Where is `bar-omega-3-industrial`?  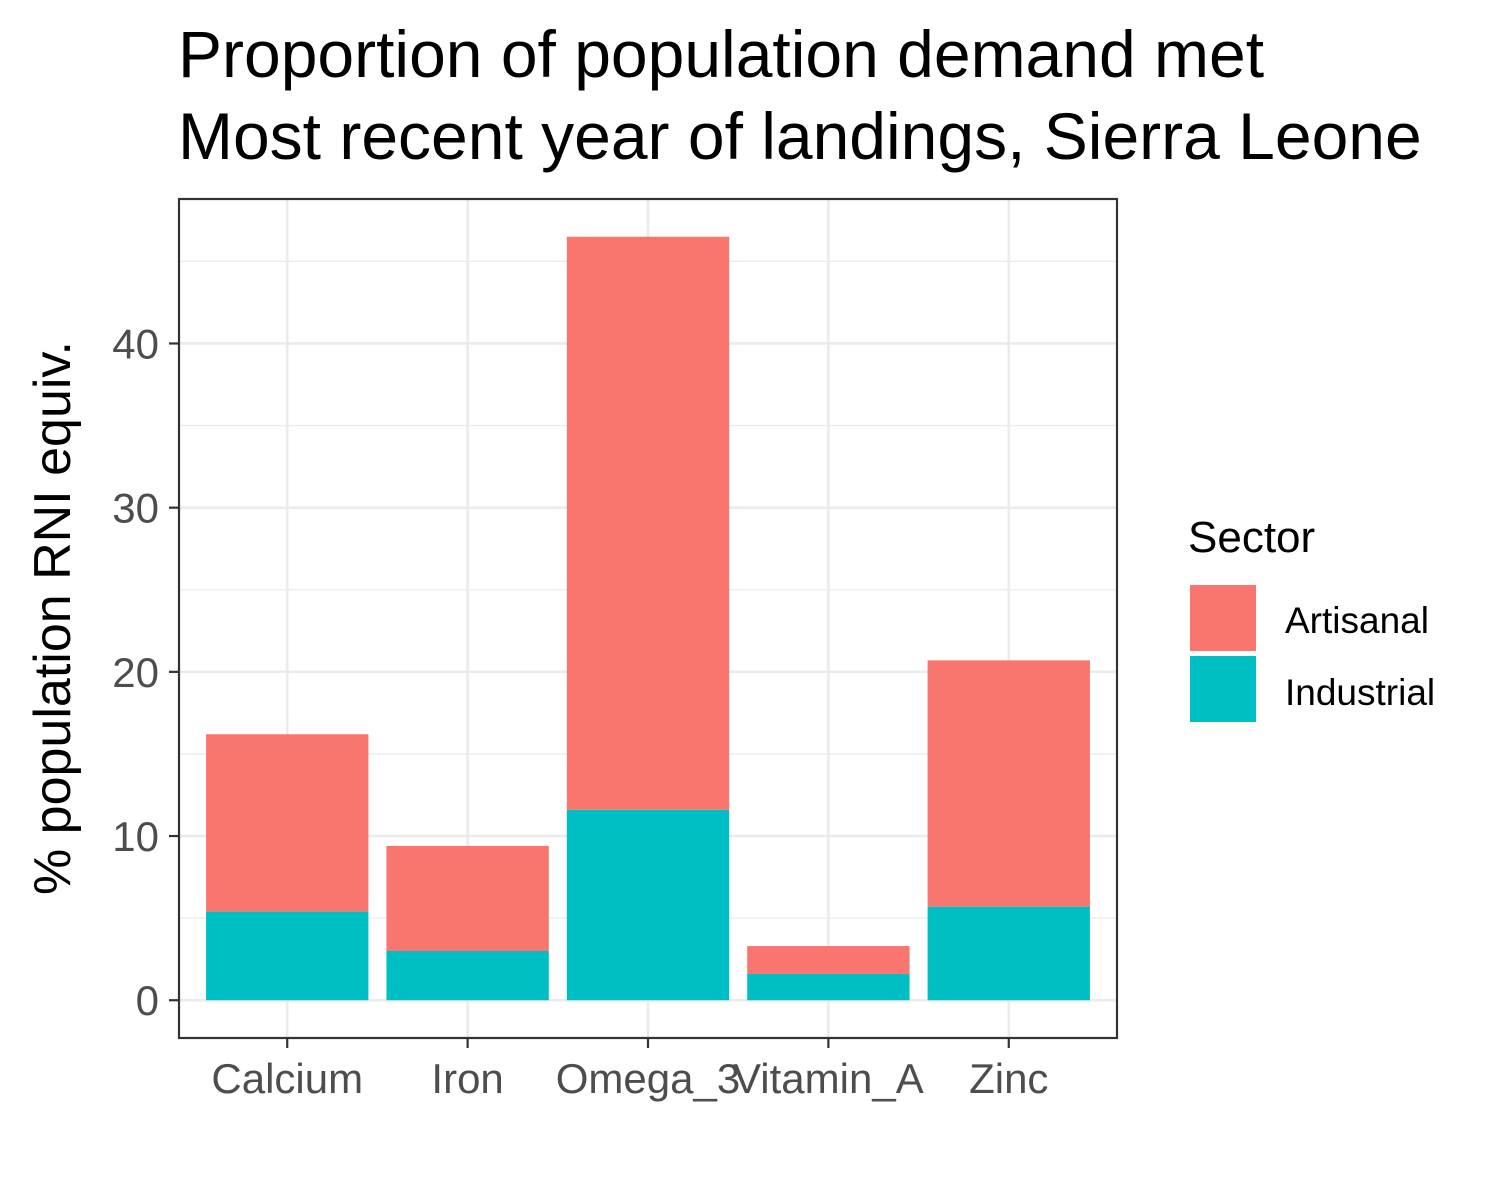
bar-omega-3-industrial is located at coordinates (648, 905).